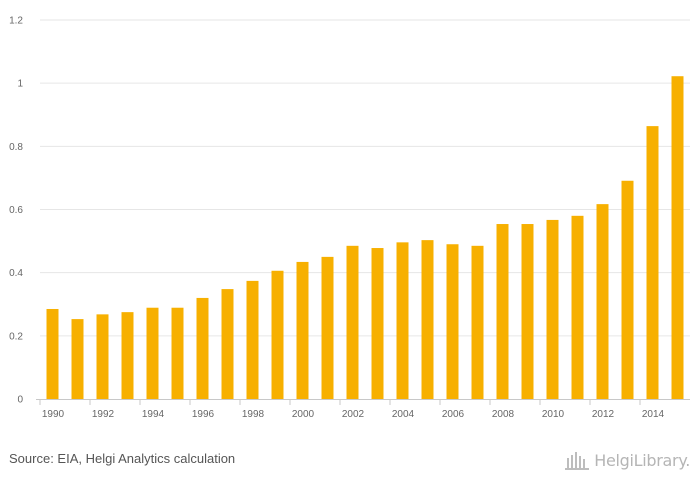 Image resolution: width=700 pixels, height=483 pixels. I want to click on bar-1994, so click(152, 353).